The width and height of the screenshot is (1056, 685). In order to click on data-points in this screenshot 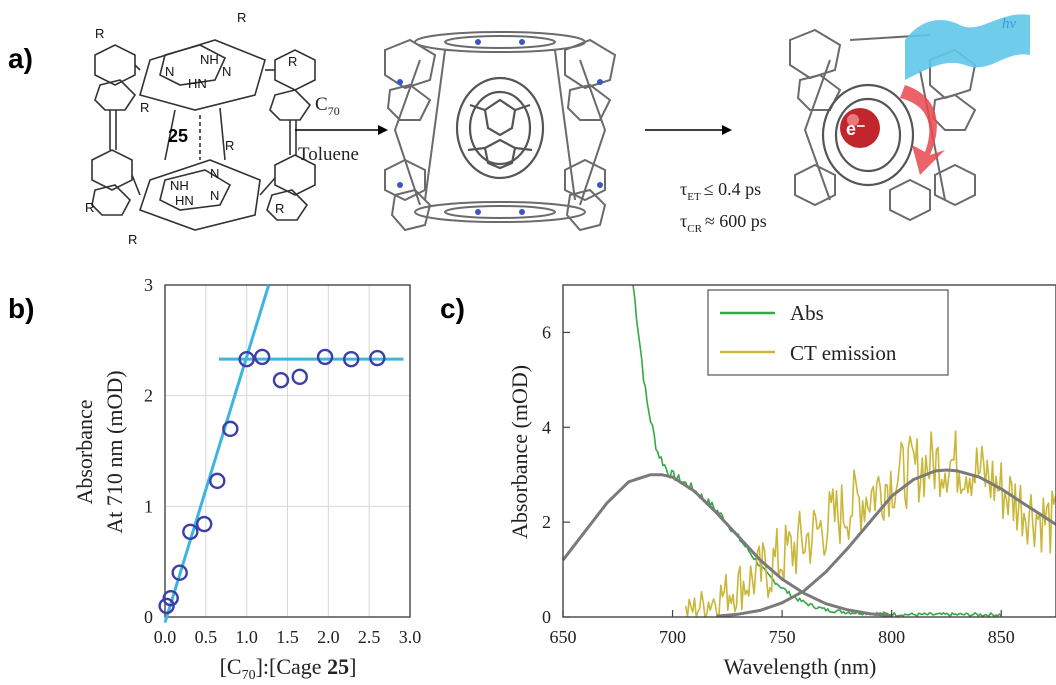, I will do `click(272, 481)`.